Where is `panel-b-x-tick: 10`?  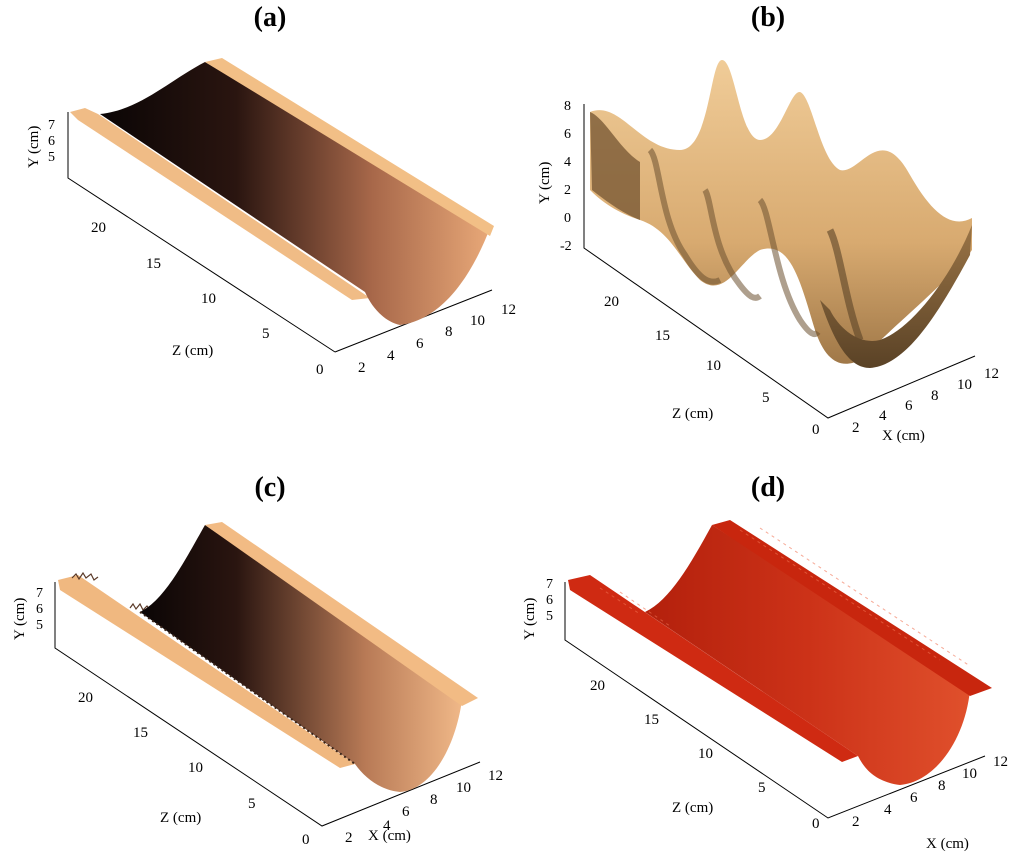
panel-b-x-tick: 10 is located at coordinates (964, 385).